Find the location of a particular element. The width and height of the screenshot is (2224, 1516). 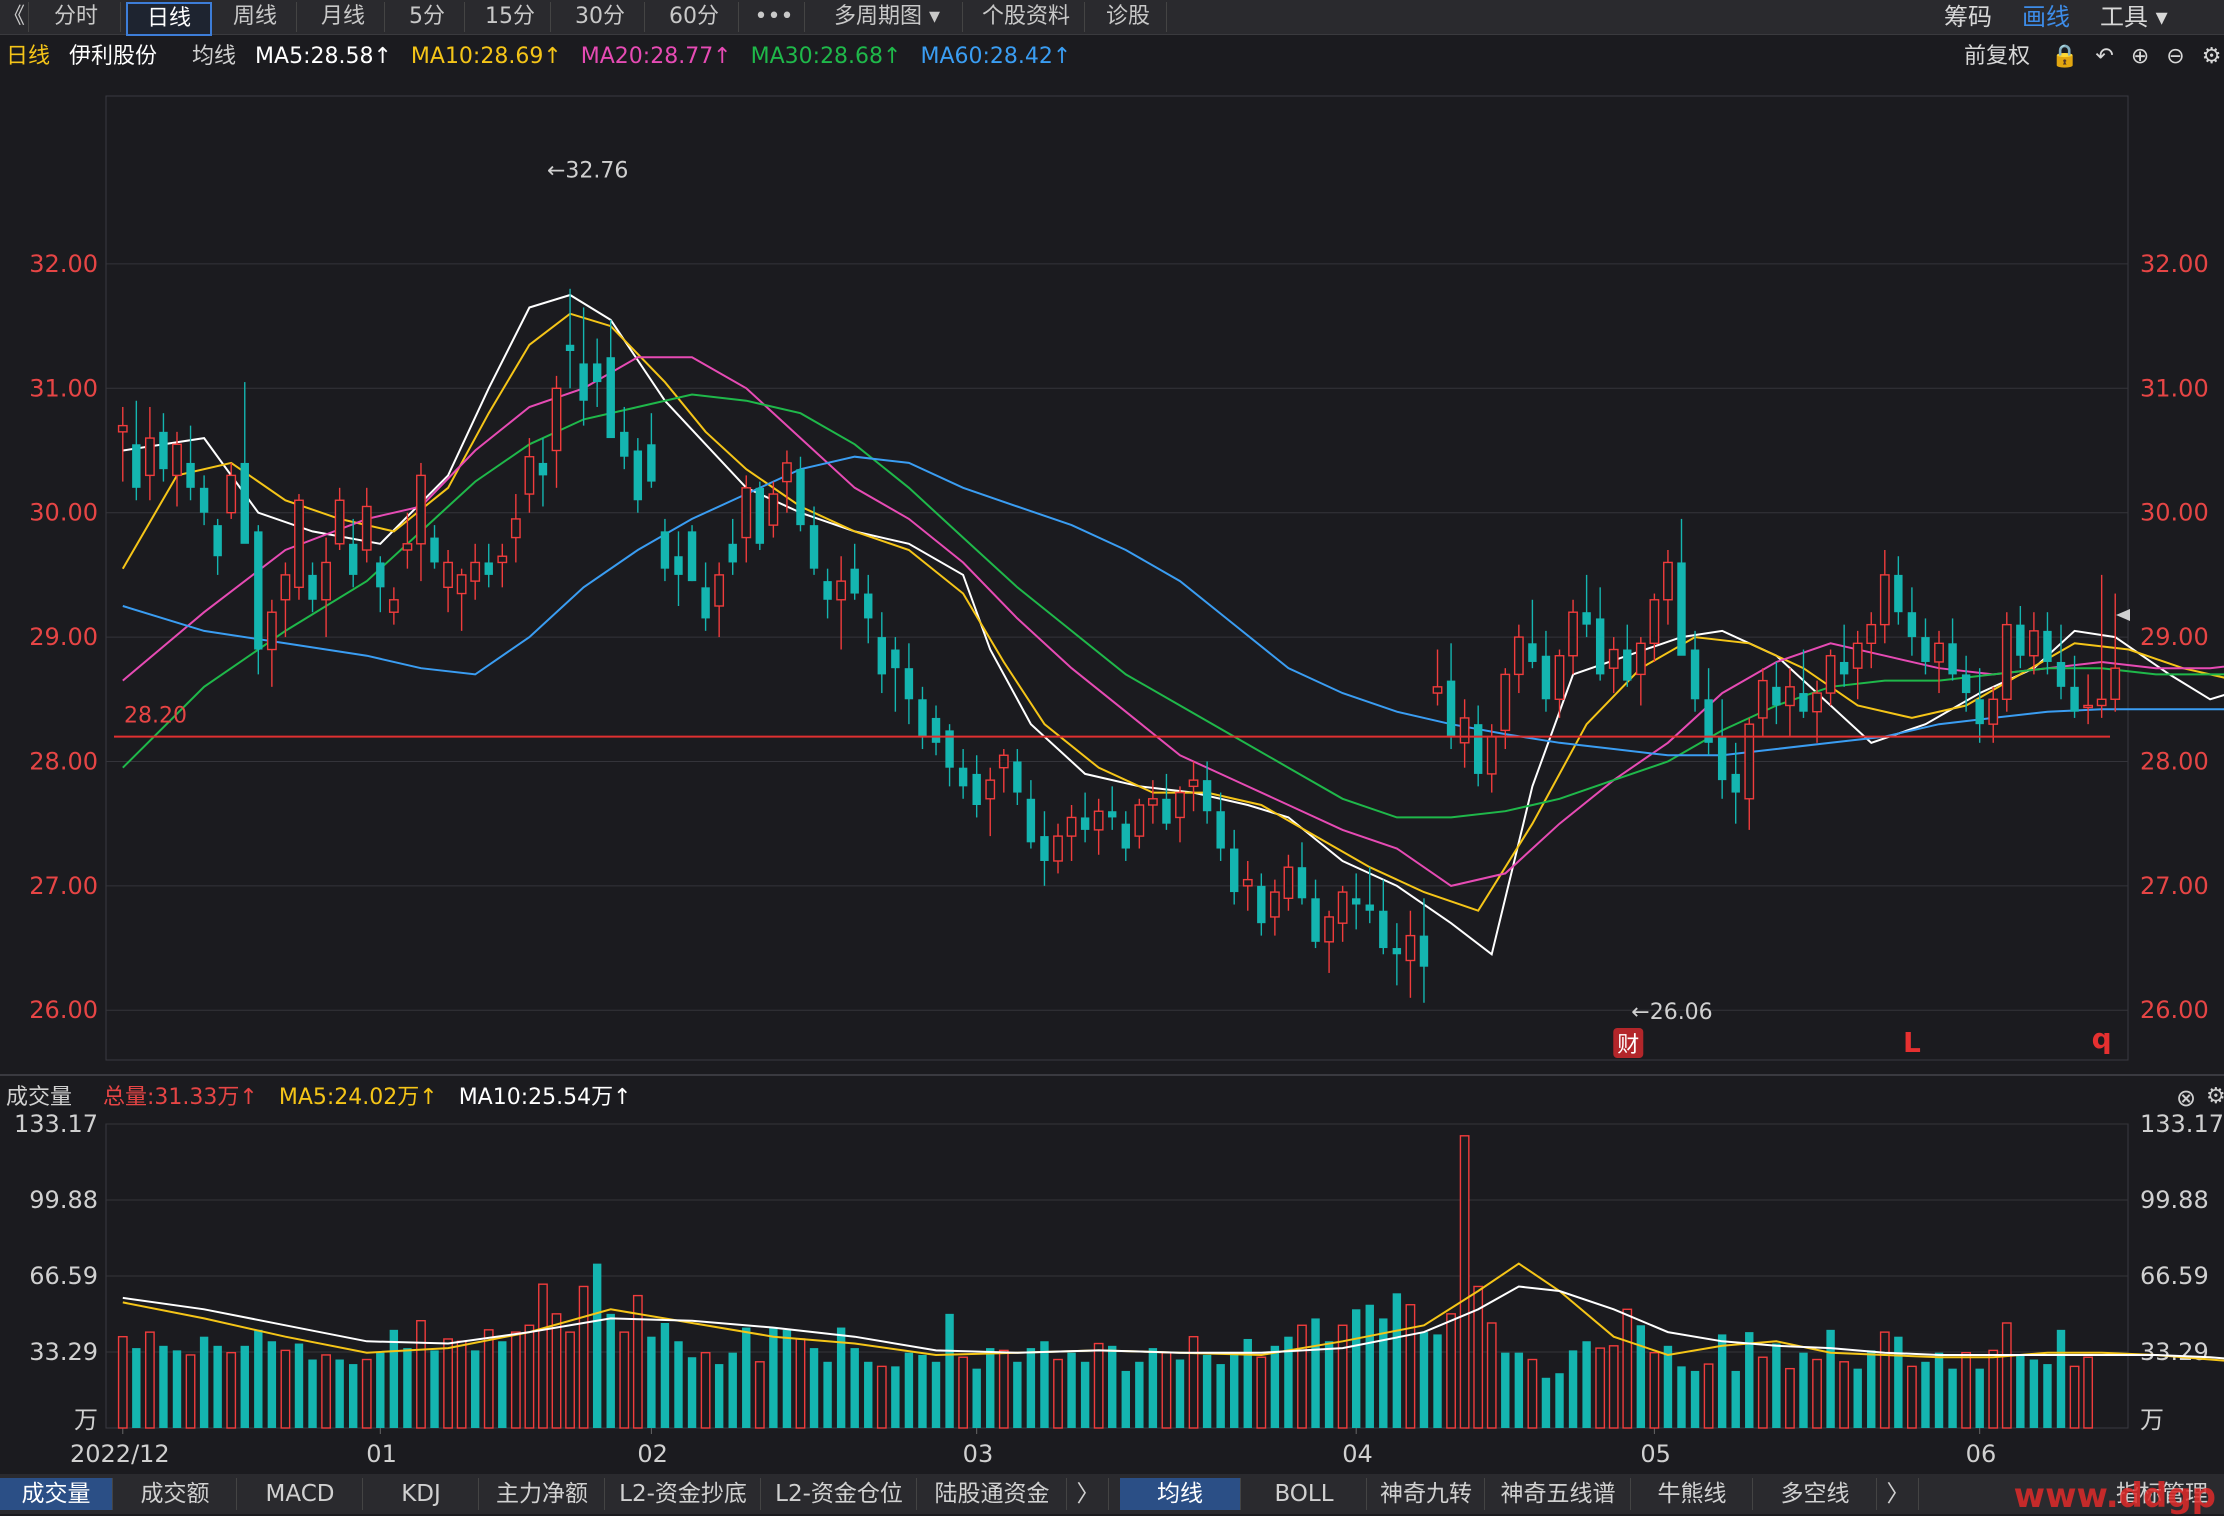

stock-name: 伊利股份 is located at coordinates (113, 56).